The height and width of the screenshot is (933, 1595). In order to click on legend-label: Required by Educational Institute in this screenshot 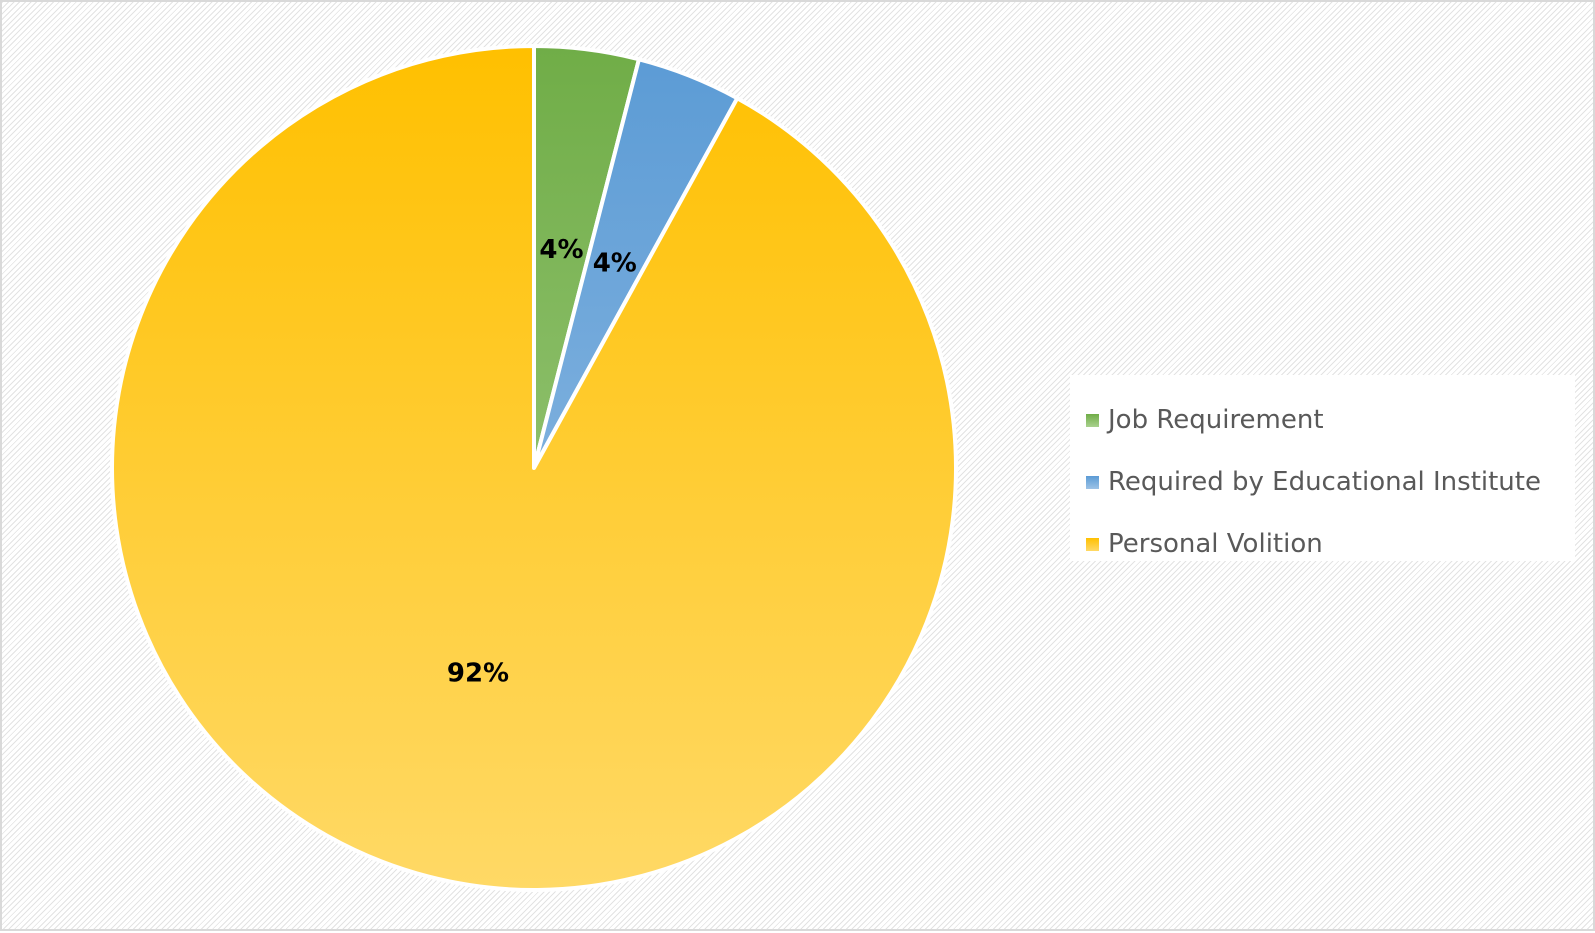, I will do `click(1324, 482)`.